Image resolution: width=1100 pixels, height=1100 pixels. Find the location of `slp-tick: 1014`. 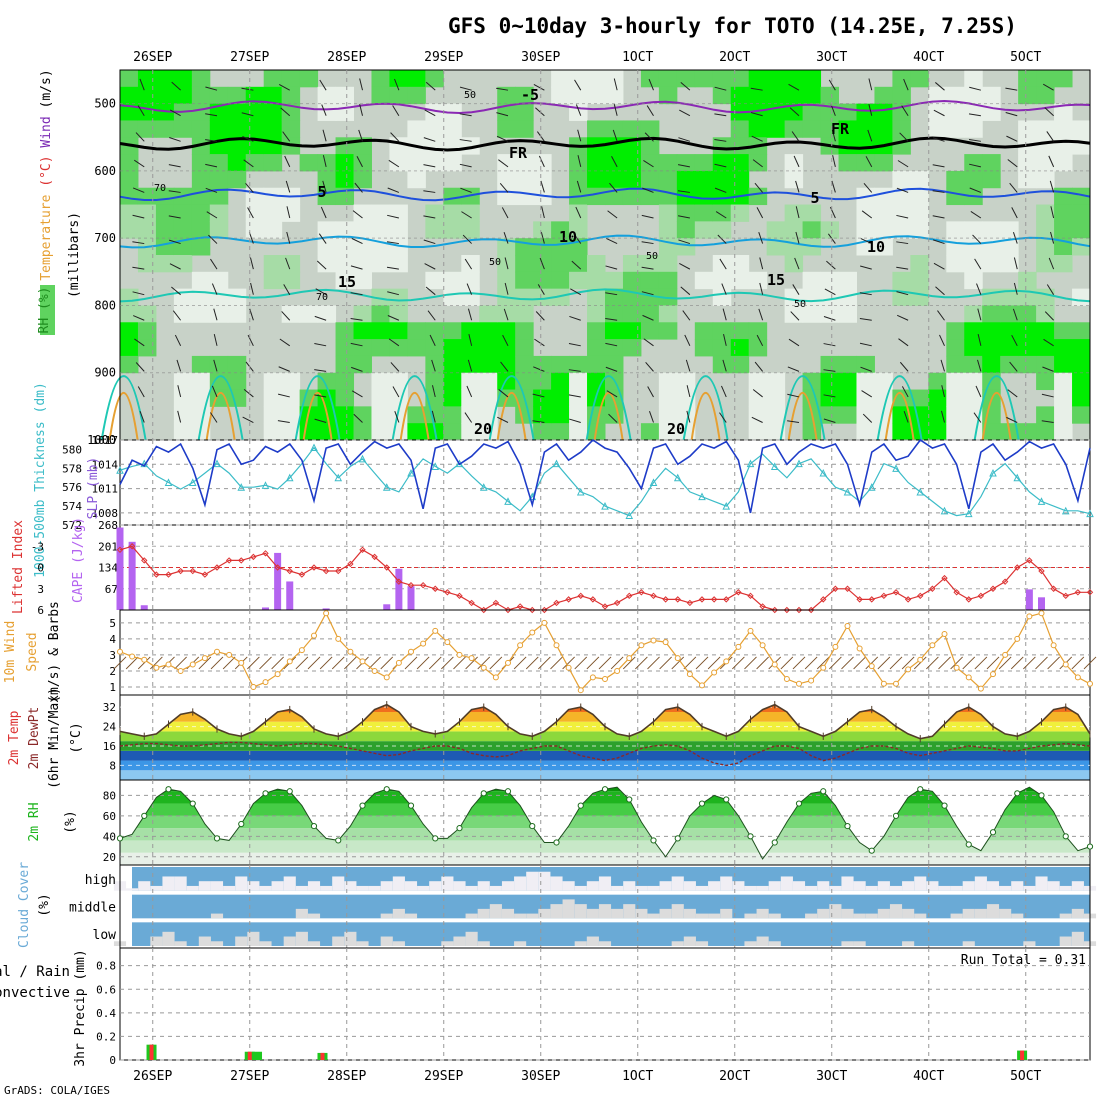

slp-tick: 1014 is located at coordinates (105, 464).